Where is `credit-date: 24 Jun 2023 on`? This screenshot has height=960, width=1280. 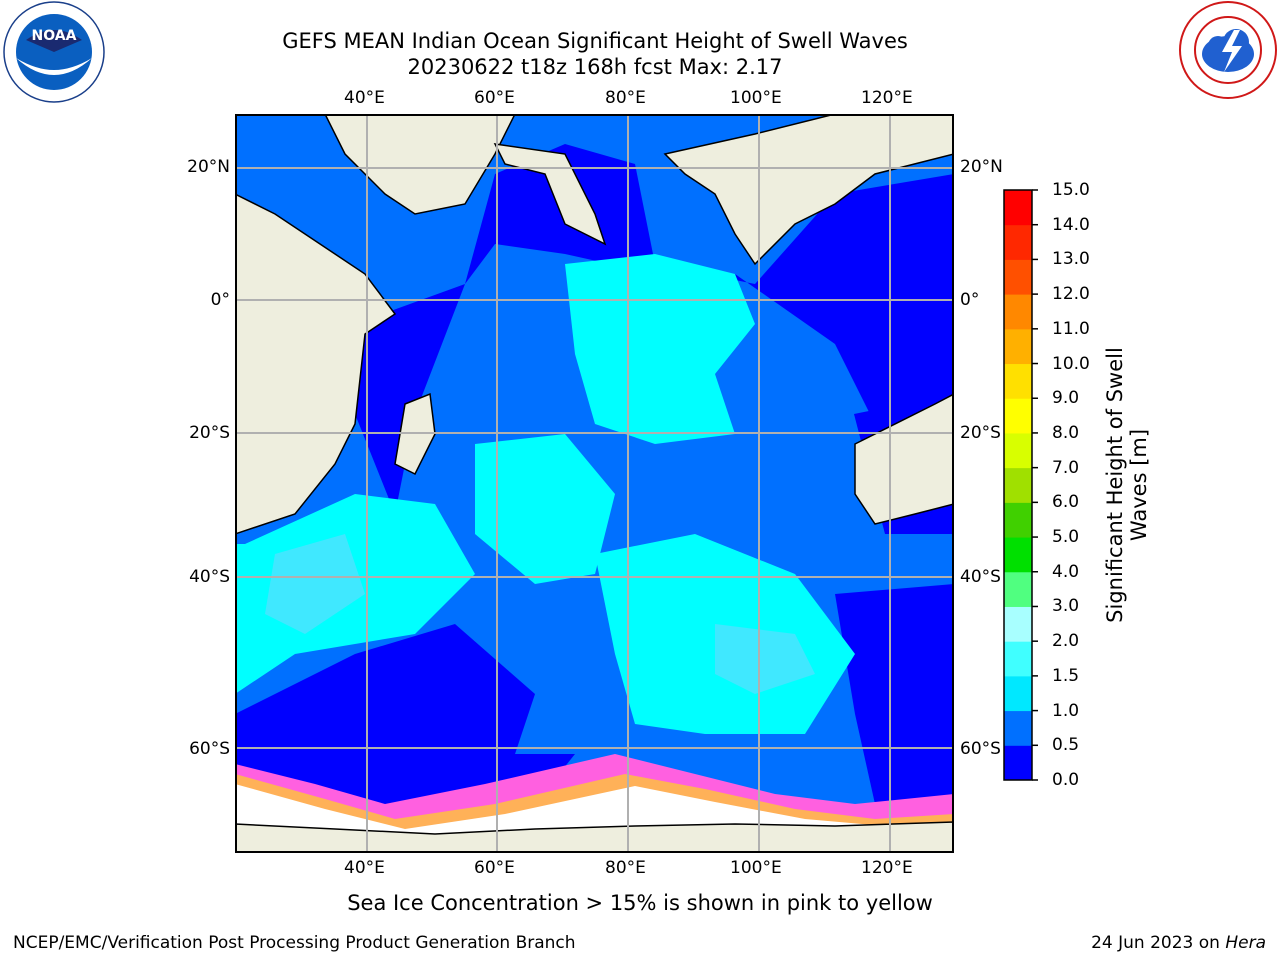 credit-date: 24 Jun 2023 on is located at coordinates (1158, 943).